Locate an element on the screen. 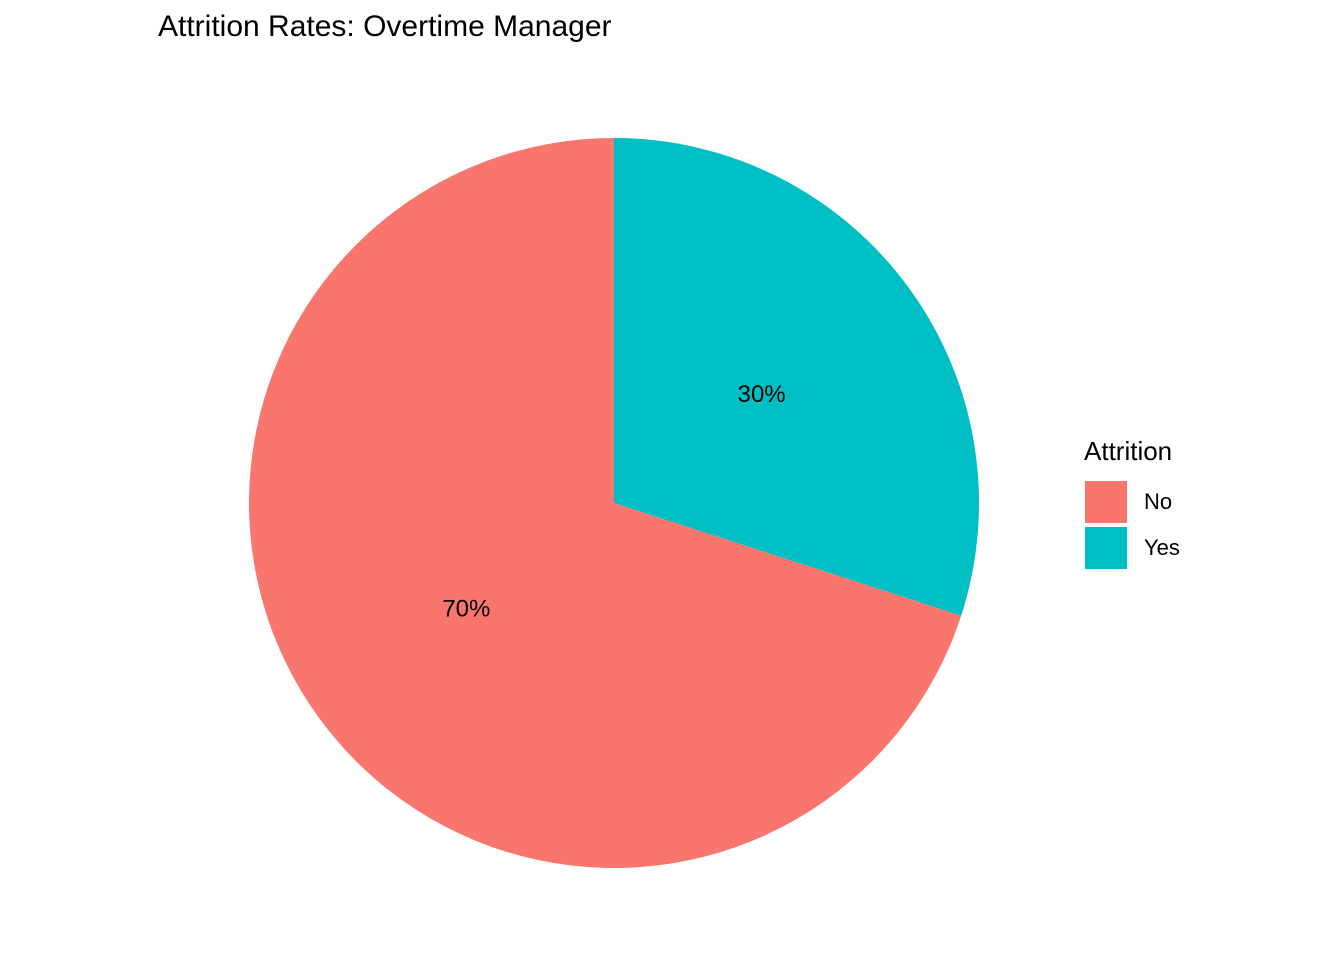 The width and height of the screenshot is (1344, 960). slice-label-no: 70% is located at coordinates (466, 609).